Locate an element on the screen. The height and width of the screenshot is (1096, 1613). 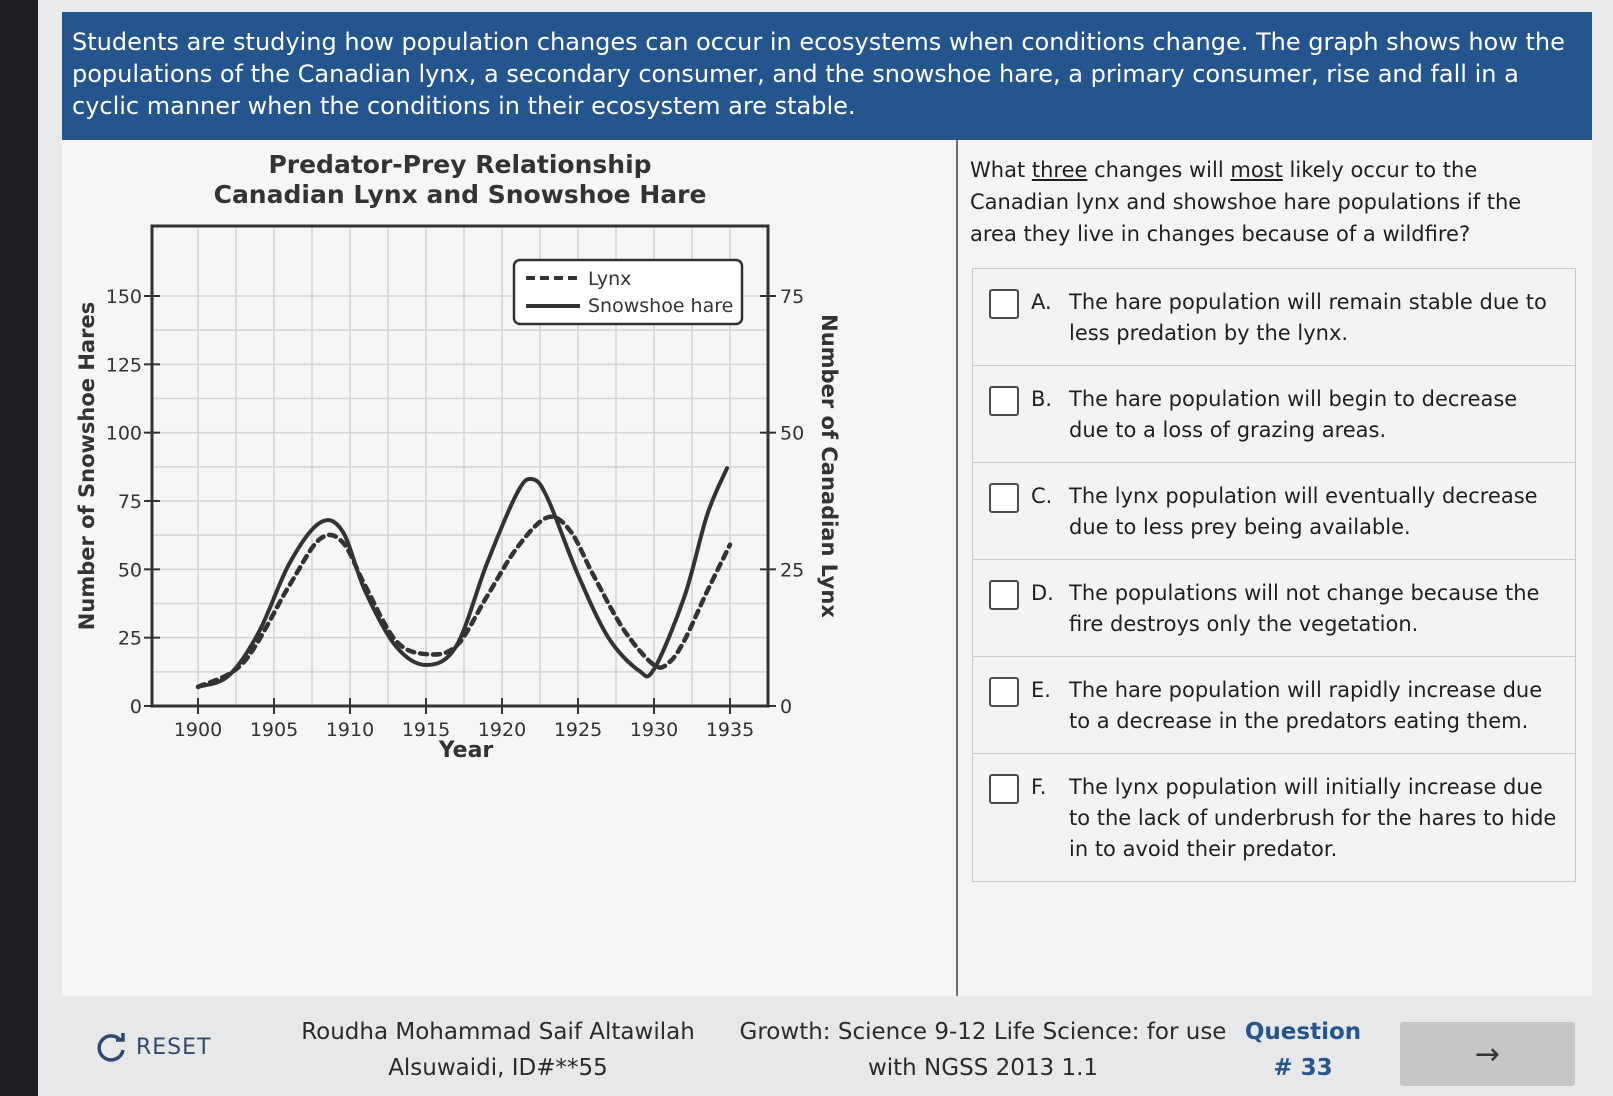
chart-subtitle: Canadian Lynx and Snowshoe Hare is located at coordinates (460, 194).